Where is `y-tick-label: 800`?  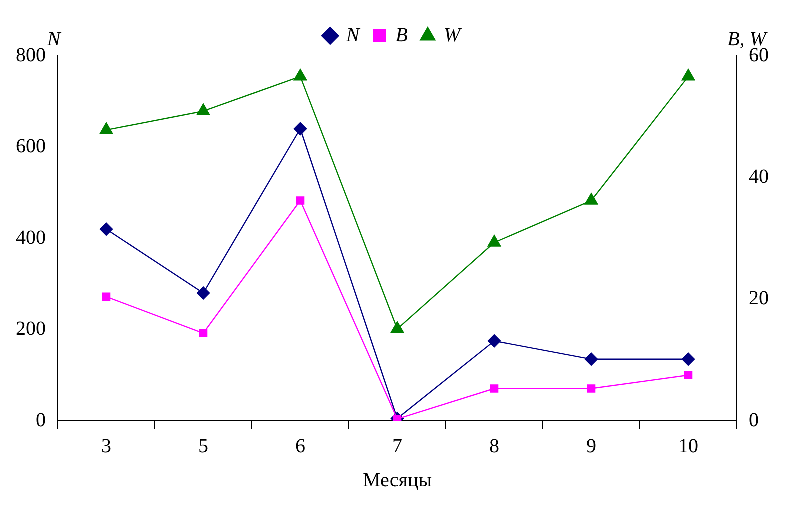
y-tick-label: 800 is located at coordinates (31, 55).